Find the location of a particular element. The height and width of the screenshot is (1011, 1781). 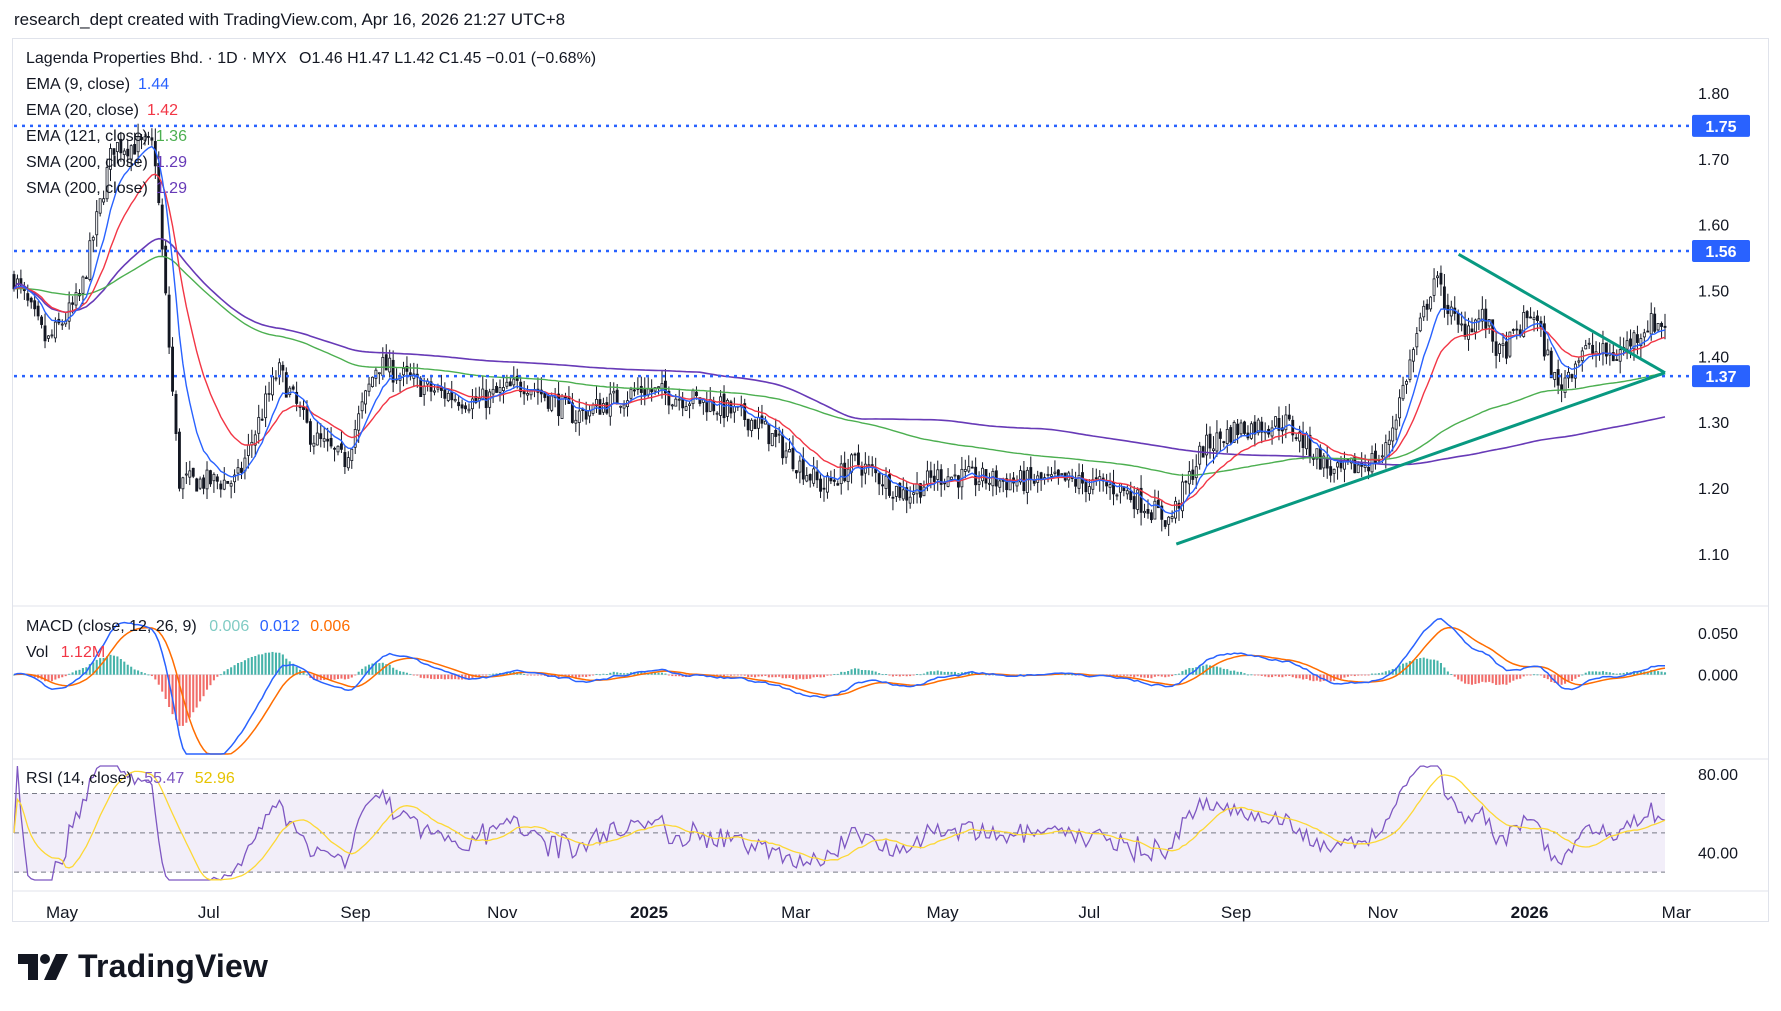

time-tick-label: 2026 is located at coordinates (1530, 912).